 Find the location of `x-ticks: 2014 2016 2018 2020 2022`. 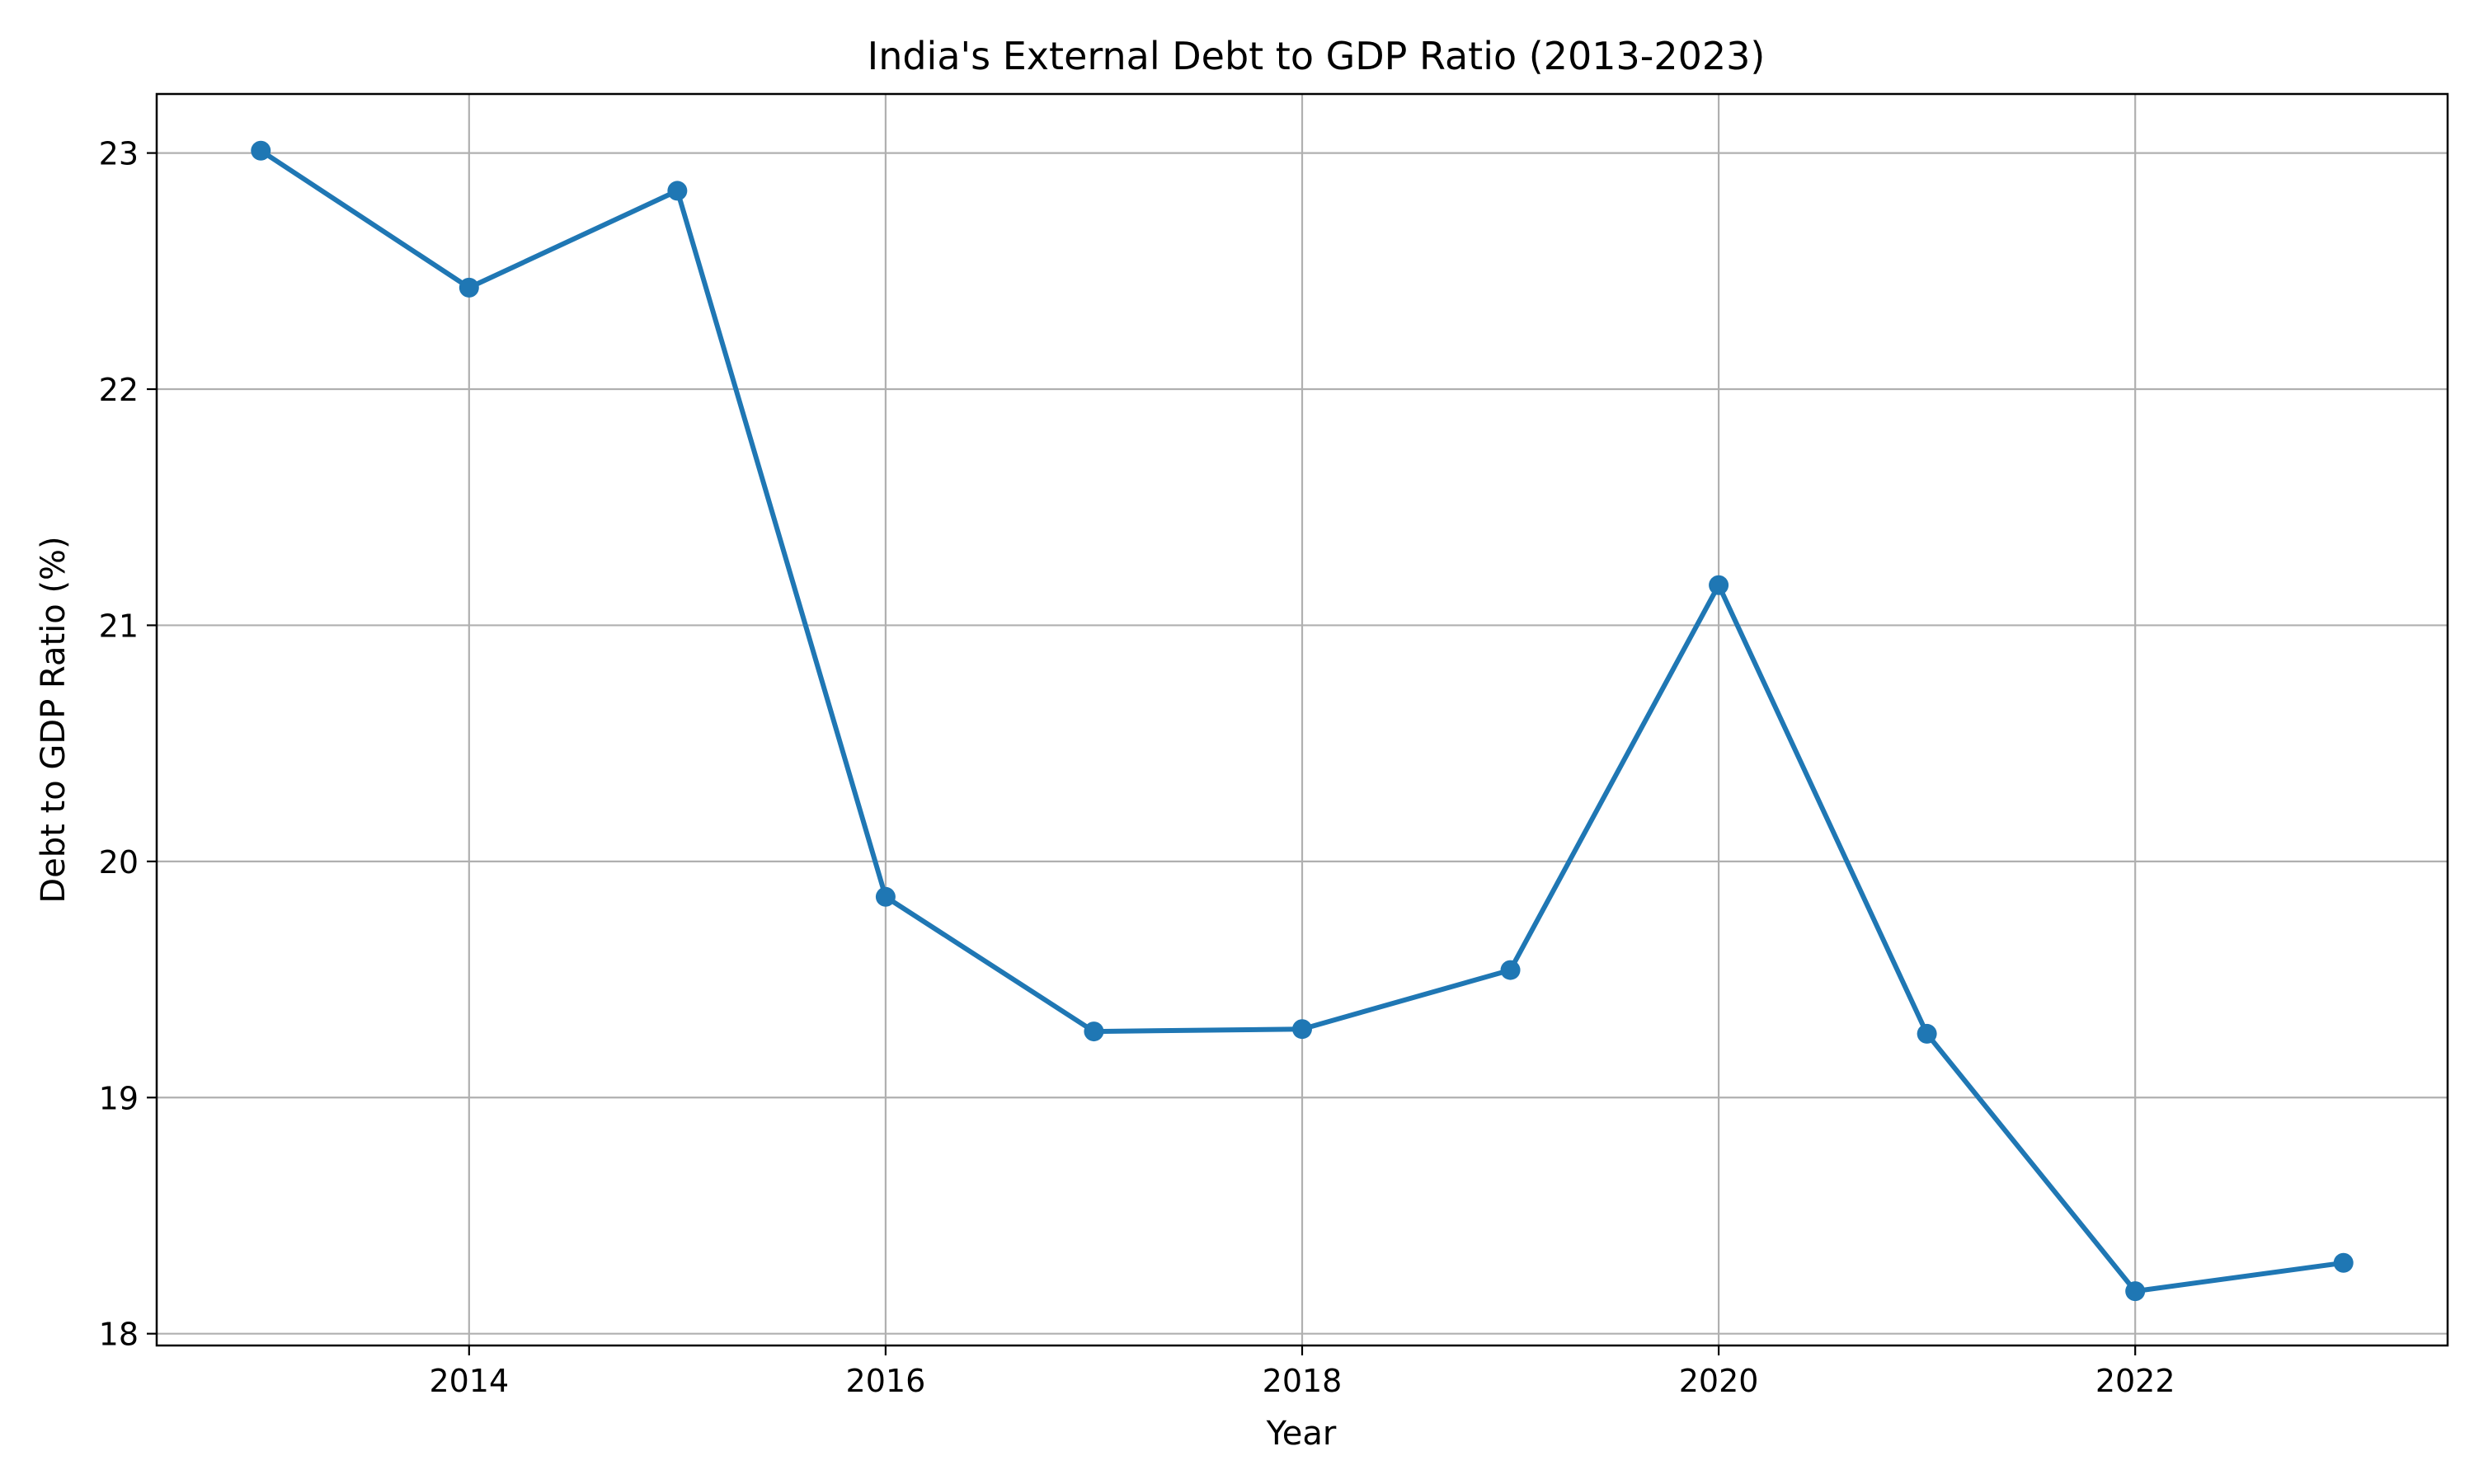

x-ticks: 2014 2016 2018 2020 2022 is located at coordinates (1302, 1372).